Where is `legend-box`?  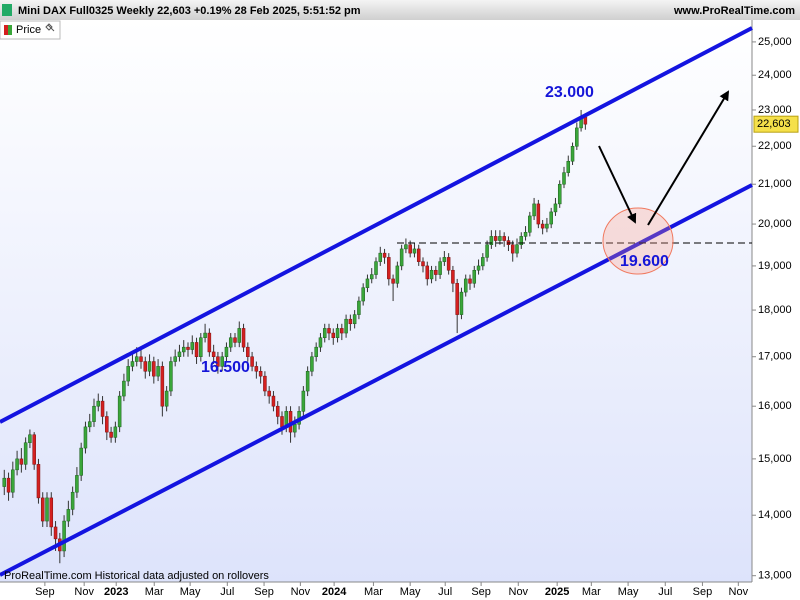 legend-box is located at coordinates (30, 30).